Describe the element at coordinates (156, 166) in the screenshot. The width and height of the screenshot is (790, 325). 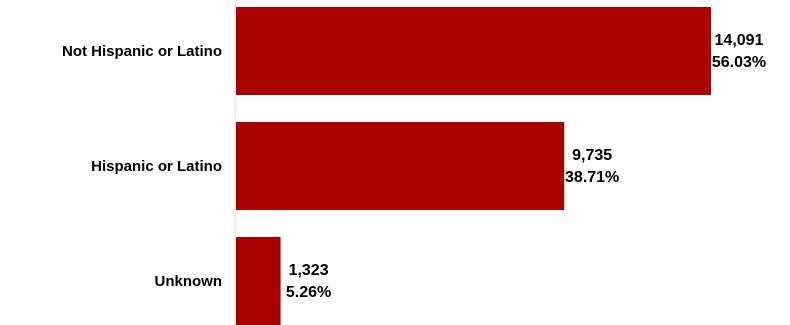
I see `category-label-hispanic-or-latino: Hispanic or Latino` at that location.